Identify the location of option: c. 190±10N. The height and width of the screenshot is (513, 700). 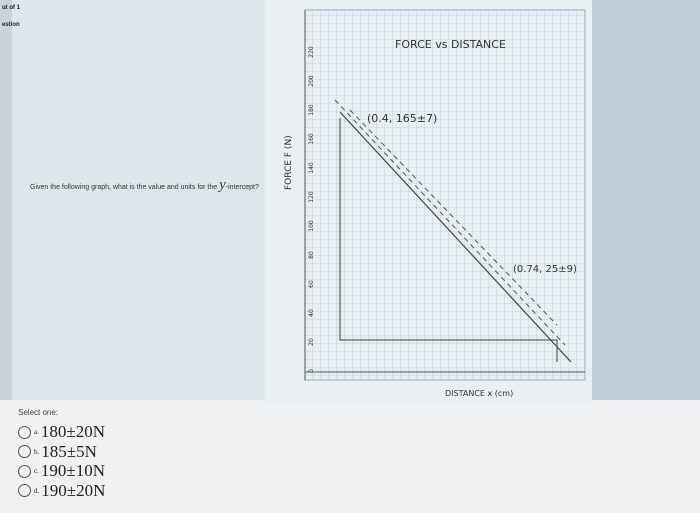
(61, 471).